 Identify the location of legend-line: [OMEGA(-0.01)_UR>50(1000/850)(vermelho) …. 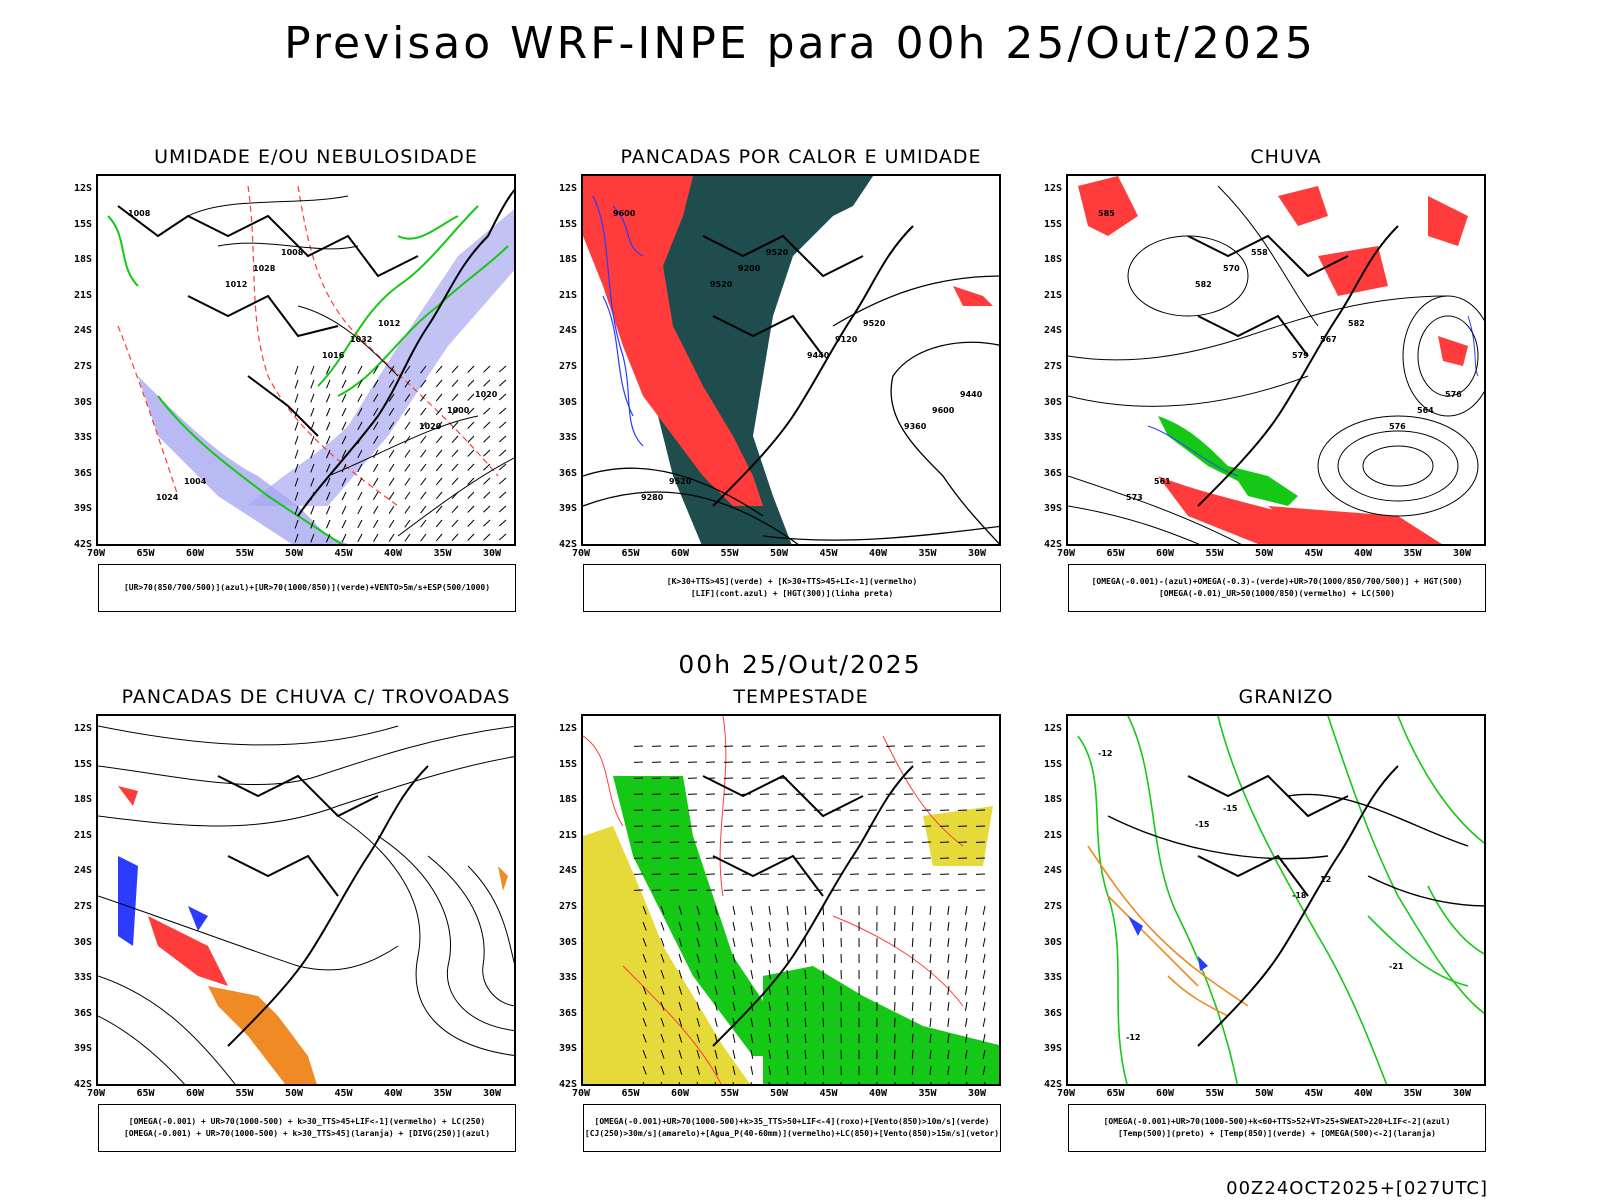
(1276, 593).